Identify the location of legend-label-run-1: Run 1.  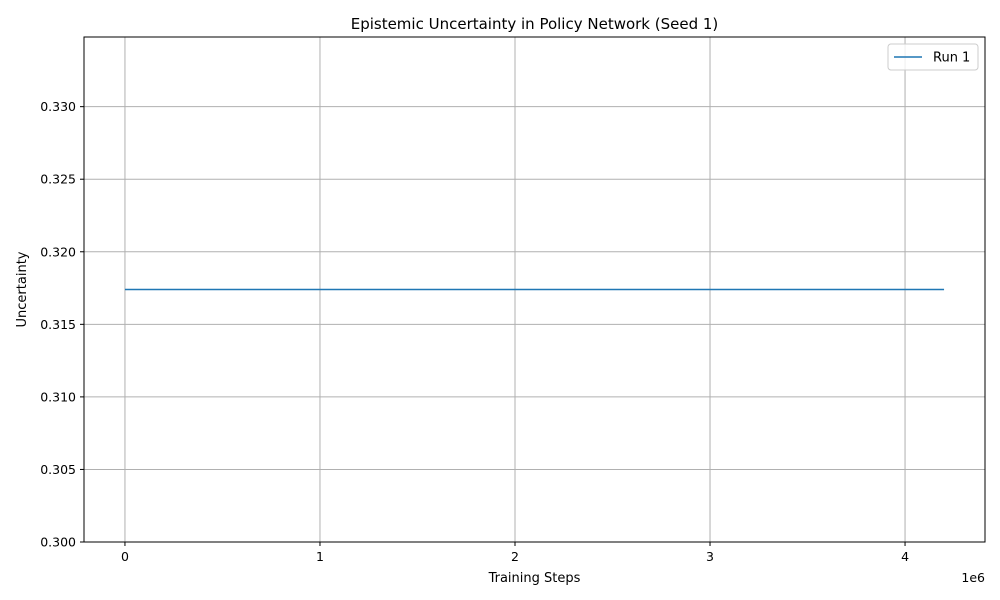
(951, 58).